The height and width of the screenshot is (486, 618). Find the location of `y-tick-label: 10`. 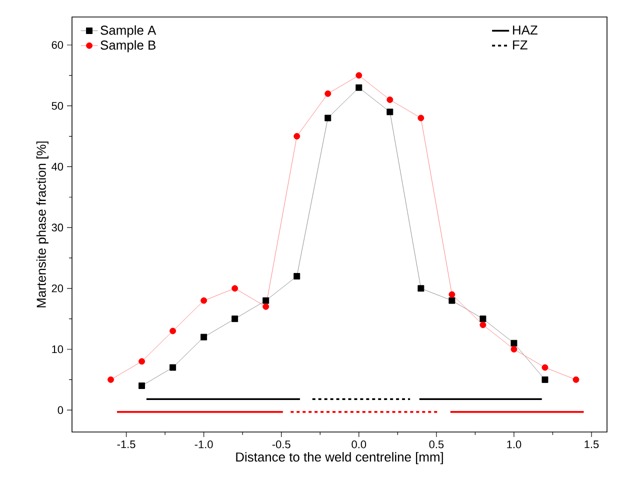

y-tick-label: 10 is located at coordinates (58, 349).